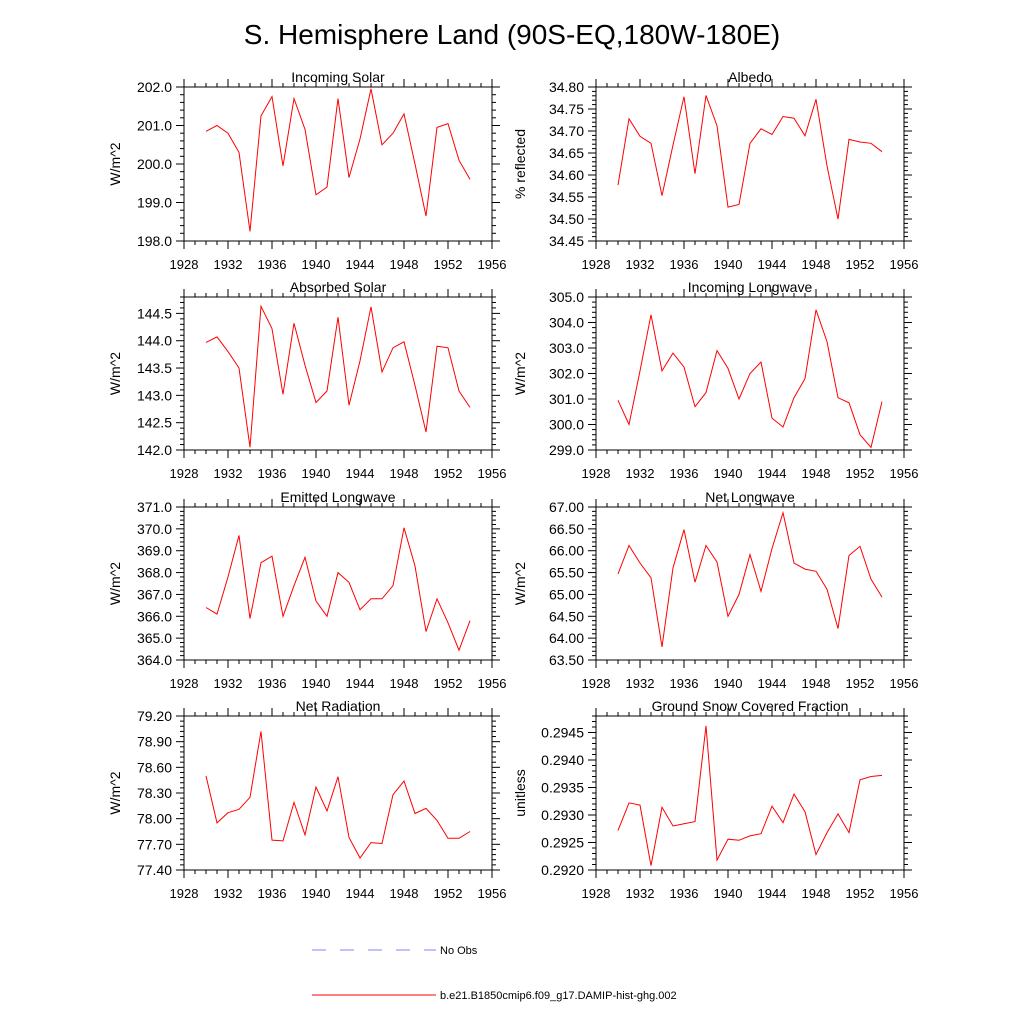 The image size is (1024, 1024). Describe the element at coordinates (360, 893) in the screenshot. I see `net-radiation-xtick-label: 1944` at that location.